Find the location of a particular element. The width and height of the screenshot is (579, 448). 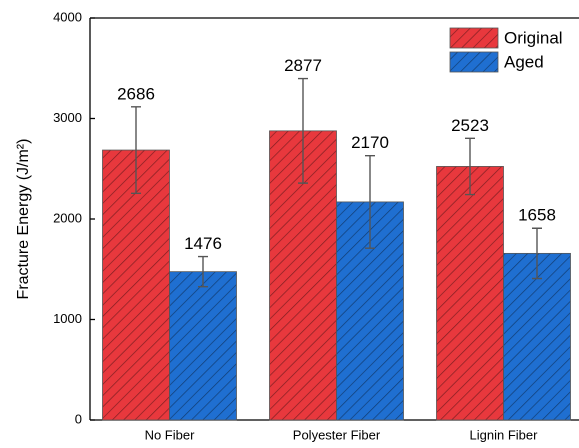

x-tick-label: Polyester Fiber is located at coordinates (337, 434).